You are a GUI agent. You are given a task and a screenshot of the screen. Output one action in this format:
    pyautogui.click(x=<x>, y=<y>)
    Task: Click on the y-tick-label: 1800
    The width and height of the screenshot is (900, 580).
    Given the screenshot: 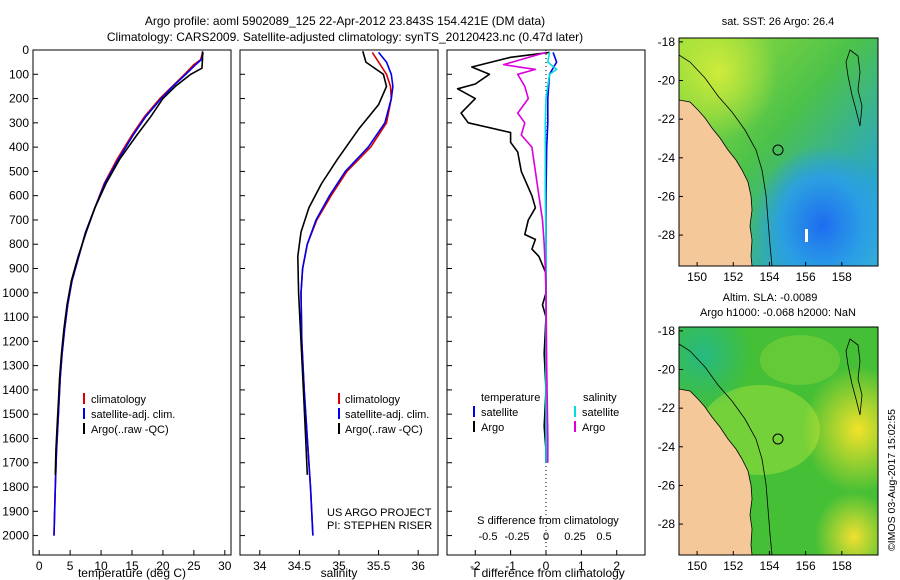 What is the action you would take?
    pyautogui.click(x=15, y=487)
    